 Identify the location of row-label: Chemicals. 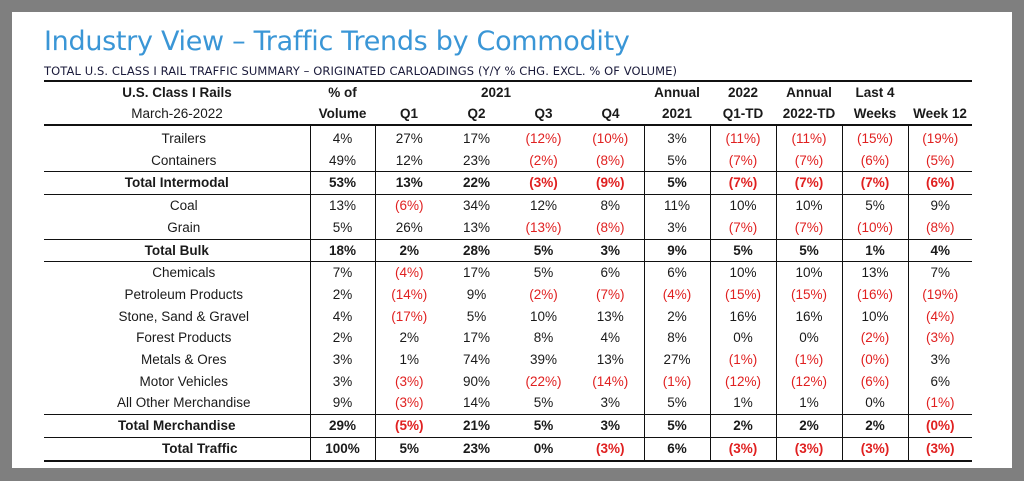
(177, 272).